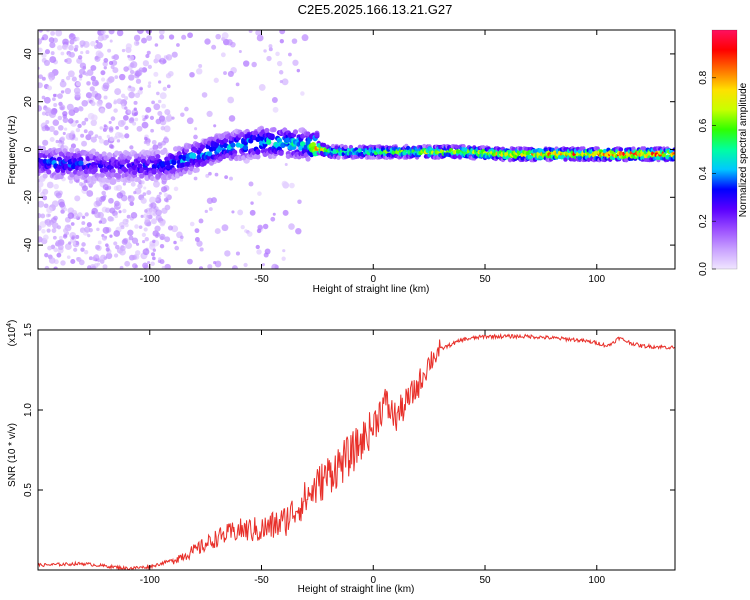 Image resolution: width=750 pixels, height=600 pixels. Describe the element at coordinates (150, 279) in the screenshot. I see `x-tick-label: -100` at that location.